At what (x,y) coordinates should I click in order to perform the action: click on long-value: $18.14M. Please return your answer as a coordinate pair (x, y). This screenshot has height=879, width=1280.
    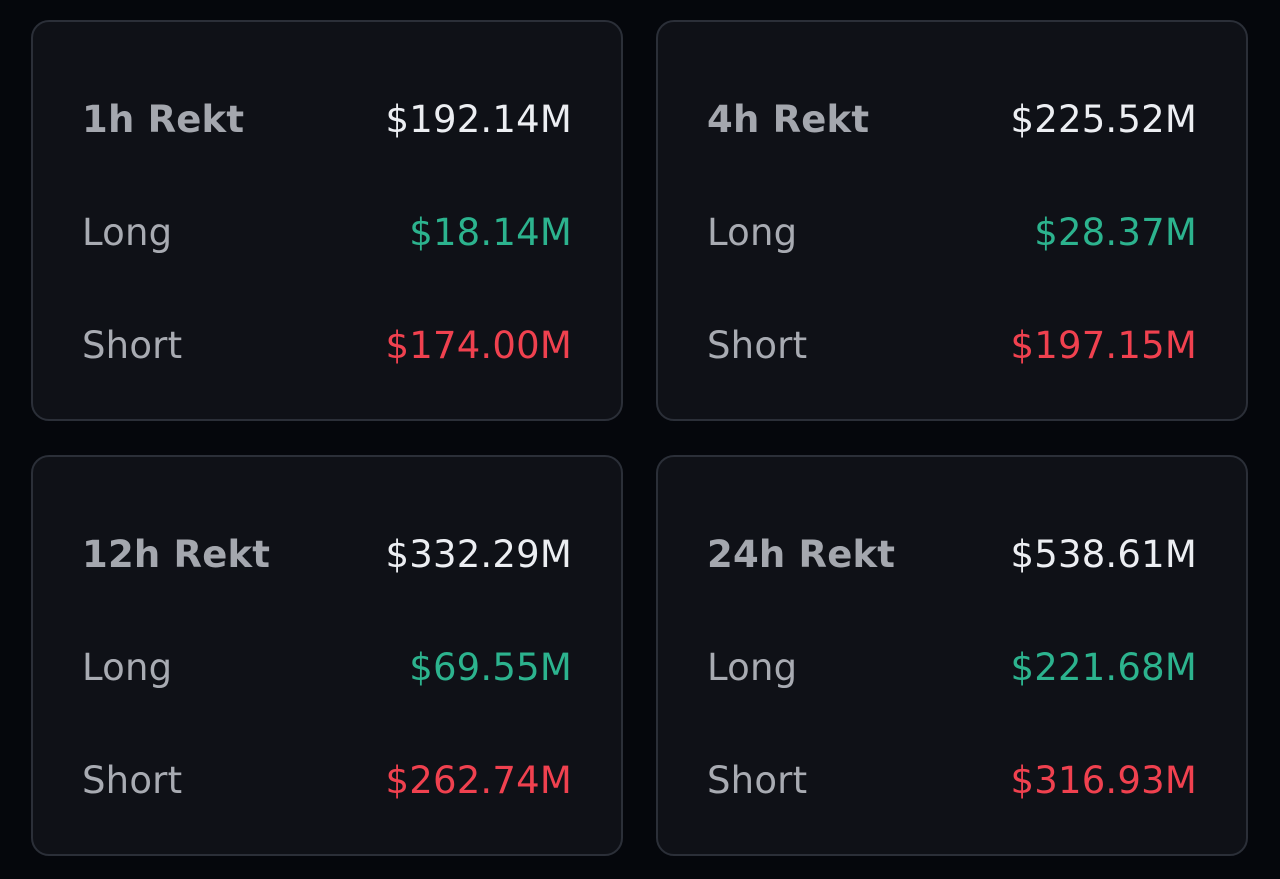
    Looking at the image, I should click on (490, 232).